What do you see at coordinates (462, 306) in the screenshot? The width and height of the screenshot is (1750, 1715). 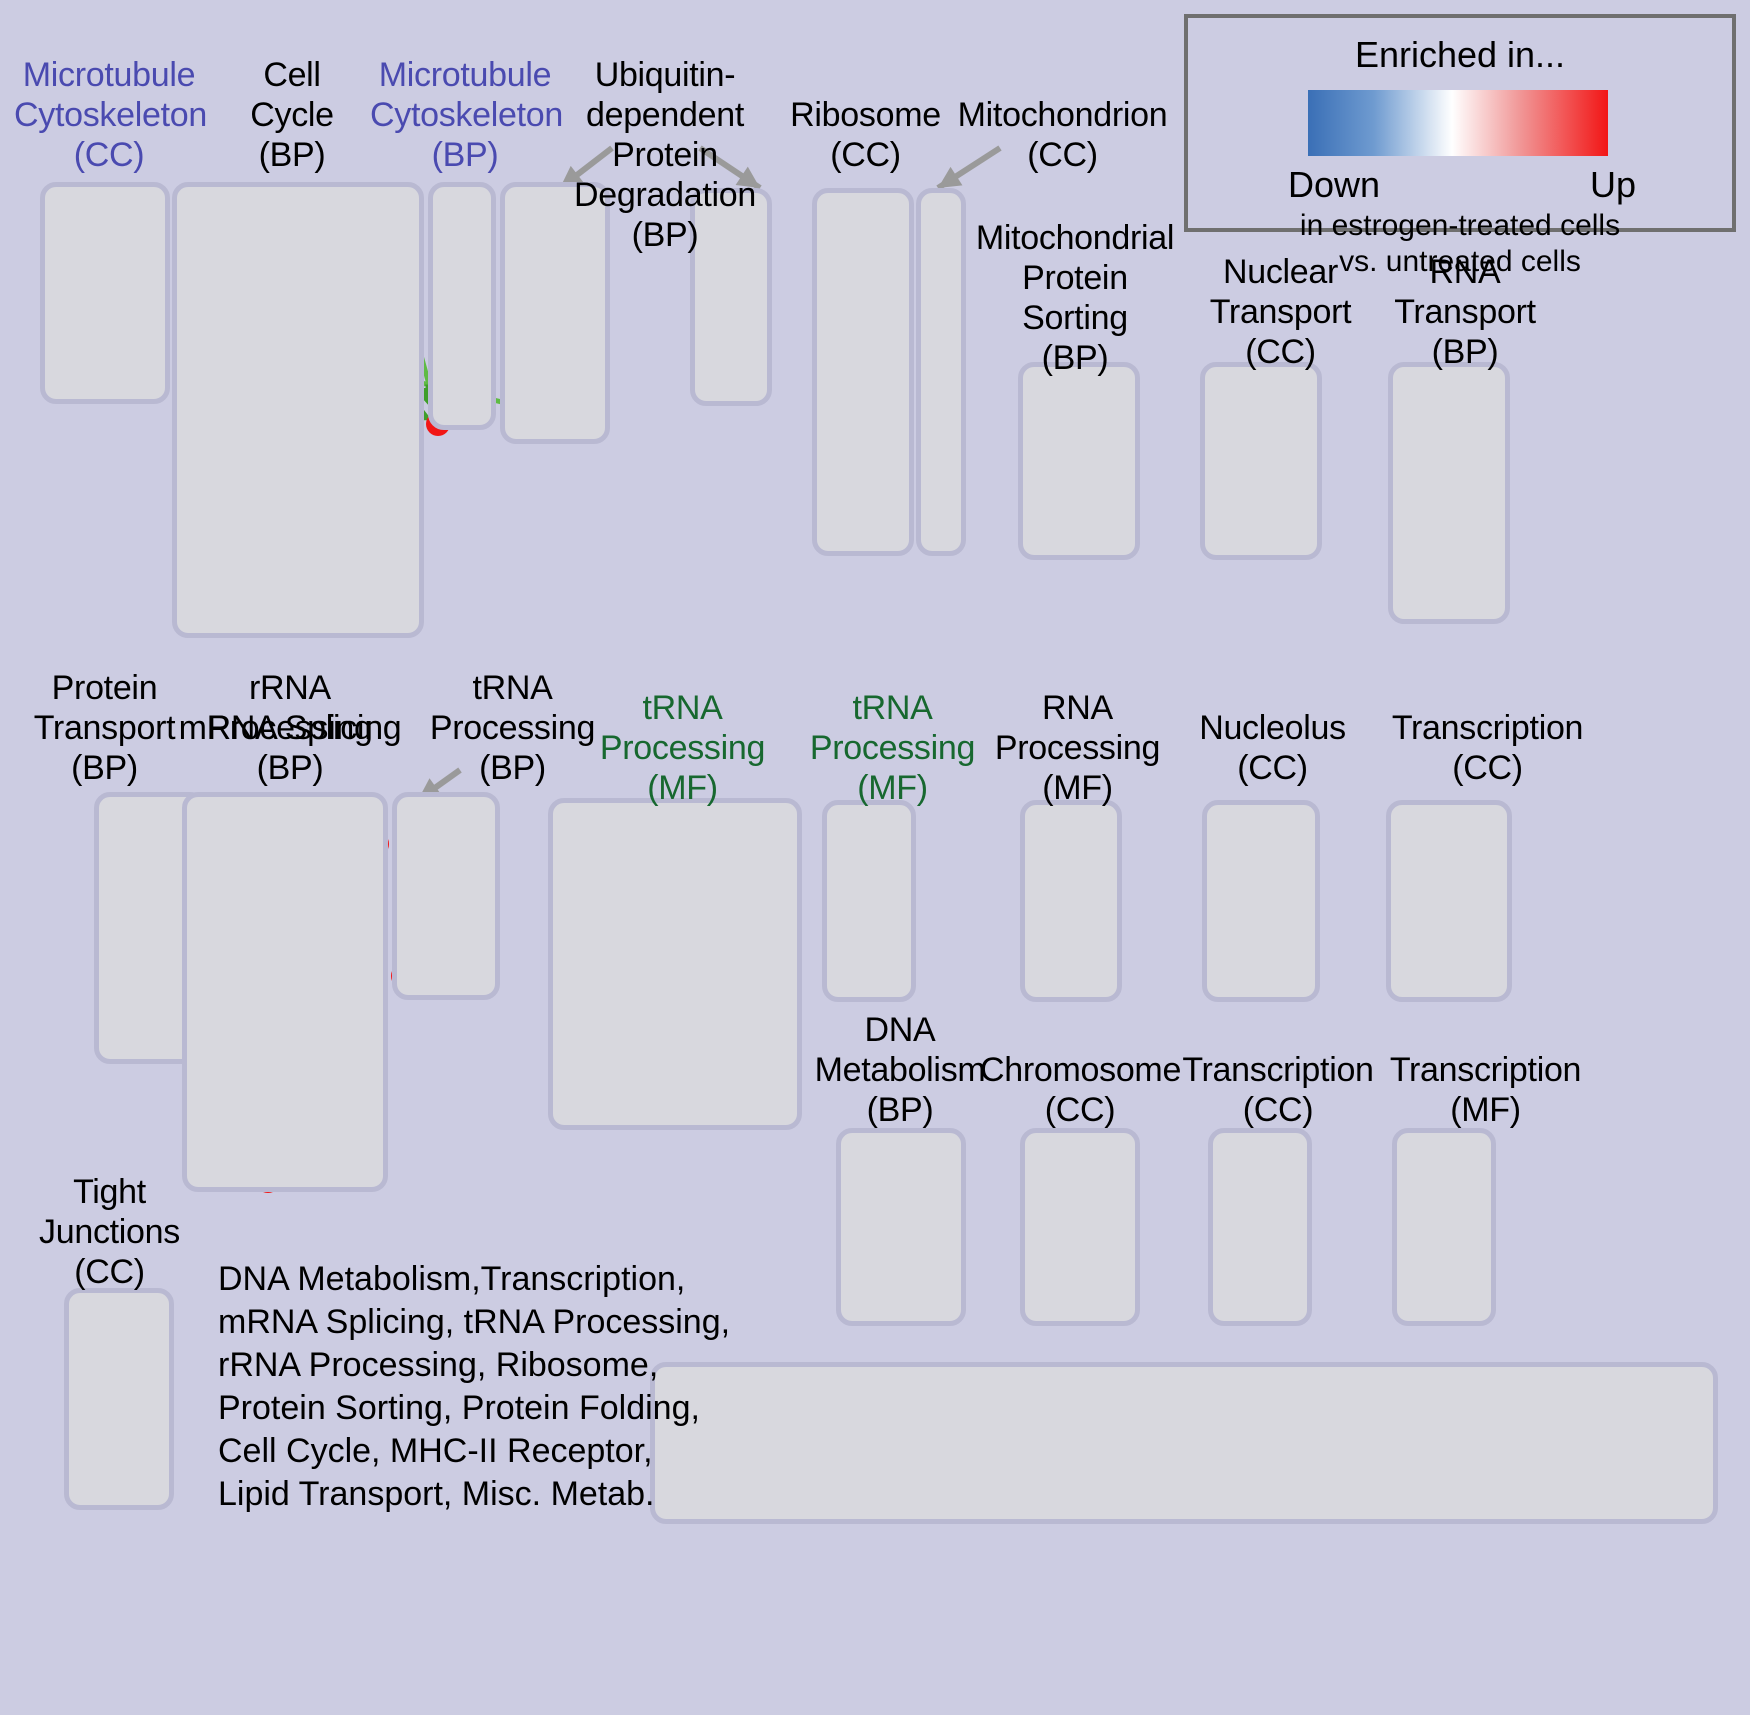 I see `panel-microtubule-bp` at bounding box center [462, 306].